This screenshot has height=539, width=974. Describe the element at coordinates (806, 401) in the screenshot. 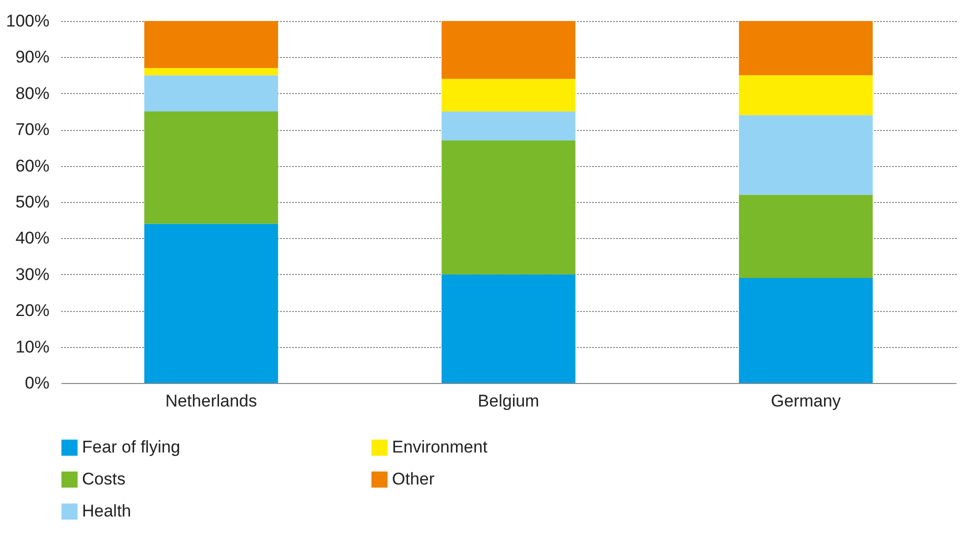

I see `x-tick-label: Germany` at that location.